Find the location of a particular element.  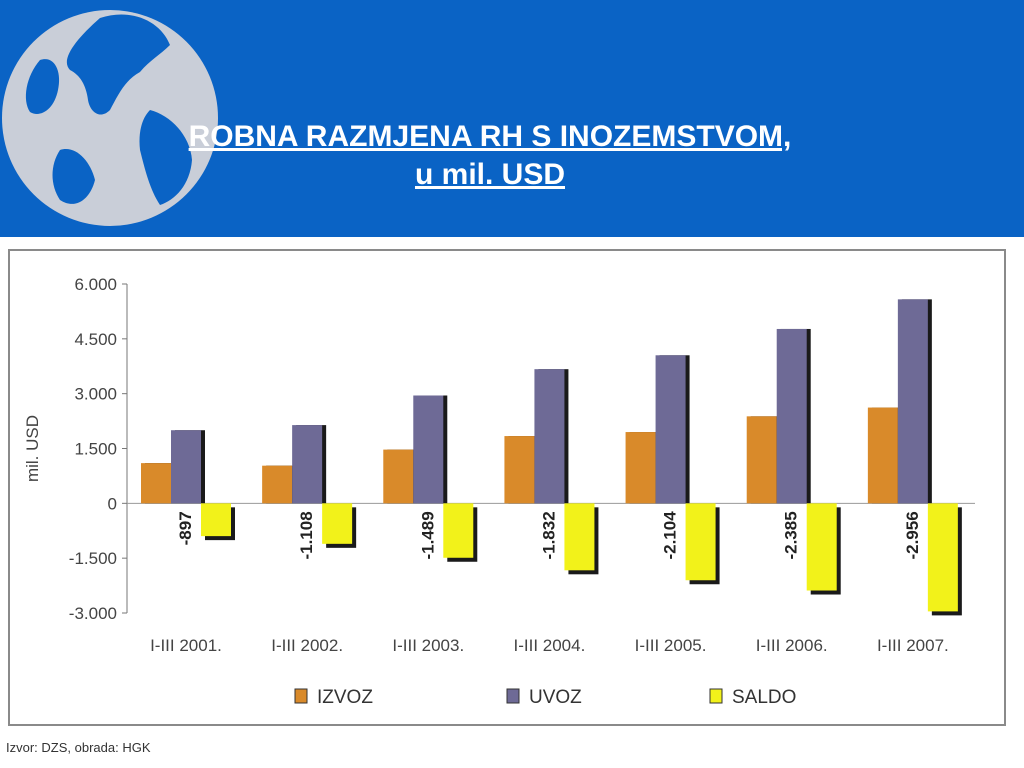

x-tick-label: I-III 2003. is located at coordinates (428, 645).